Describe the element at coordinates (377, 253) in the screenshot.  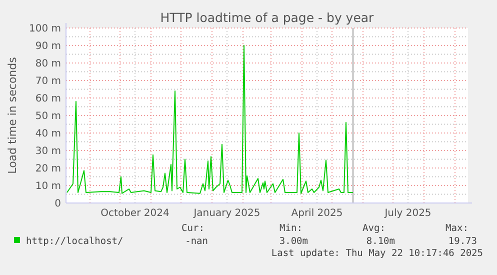
I see `text: Last update: Thu May 22 10:17:46 2025` at that location.